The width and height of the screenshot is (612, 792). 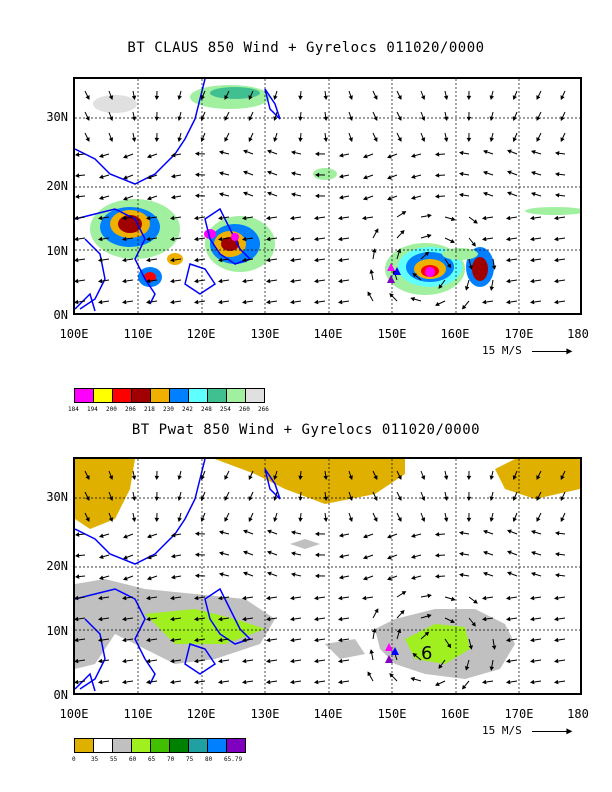 What do you see at coordinates (133, 759) in the screenshot?
I see `bottom-colorbar-tick: 60` at bounding box center [133, 759].